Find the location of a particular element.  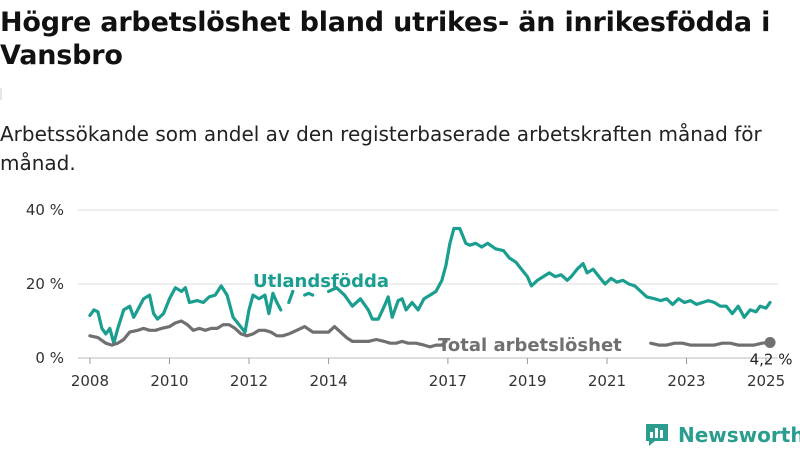

x-axis-ticks: 2008 2010 2012 2014 2017 2019 2021 2023 2025 is located at coordinates (428, 374).